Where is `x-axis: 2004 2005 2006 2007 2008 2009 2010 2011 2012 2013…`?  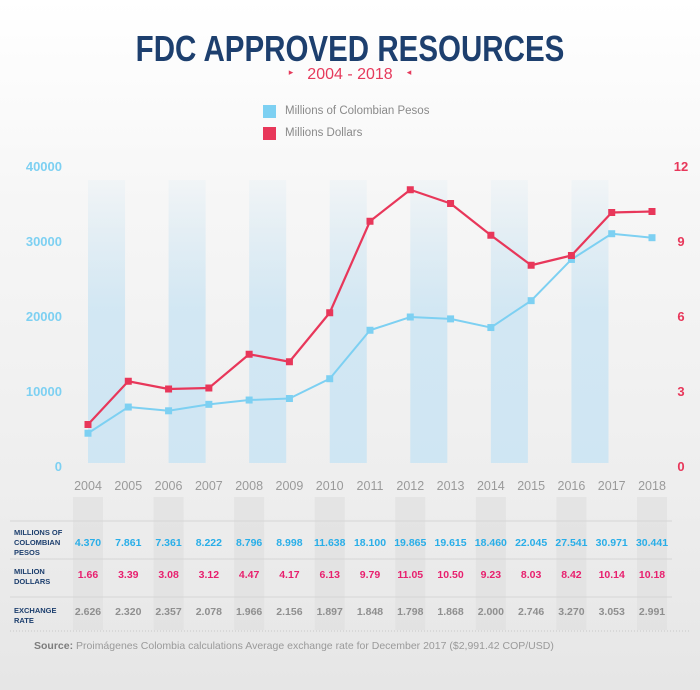 x-axis: 2004 2005 2006 2007 2008 2009 2010 2011 2012 2013… is located at coordinates (370, 486).